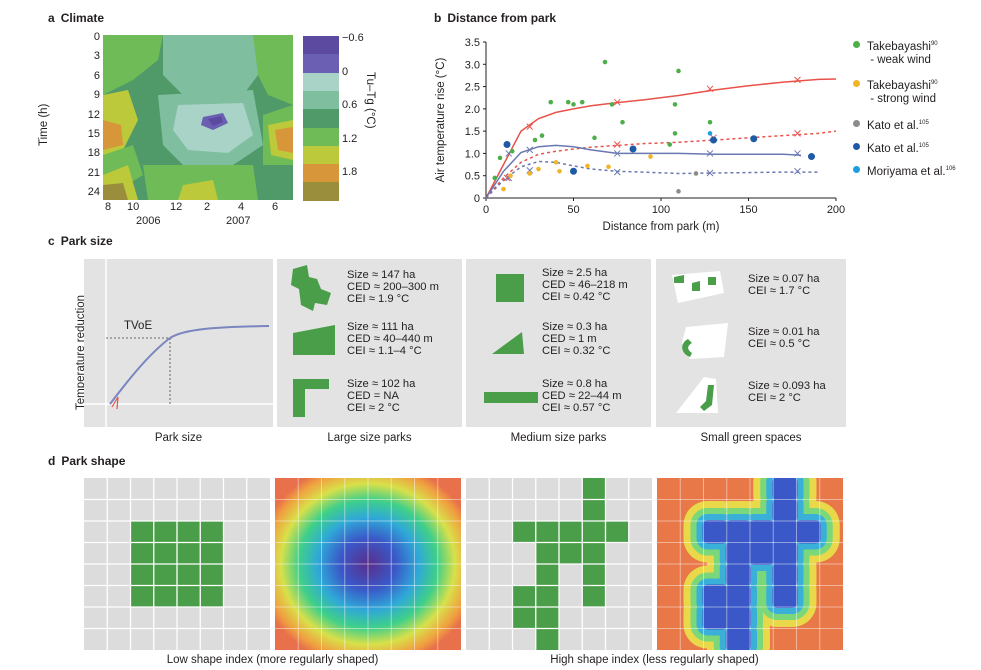 The width and height of the screenshot is (981, 670). I want to click on x-tick-label: 200, so click(836, 210).